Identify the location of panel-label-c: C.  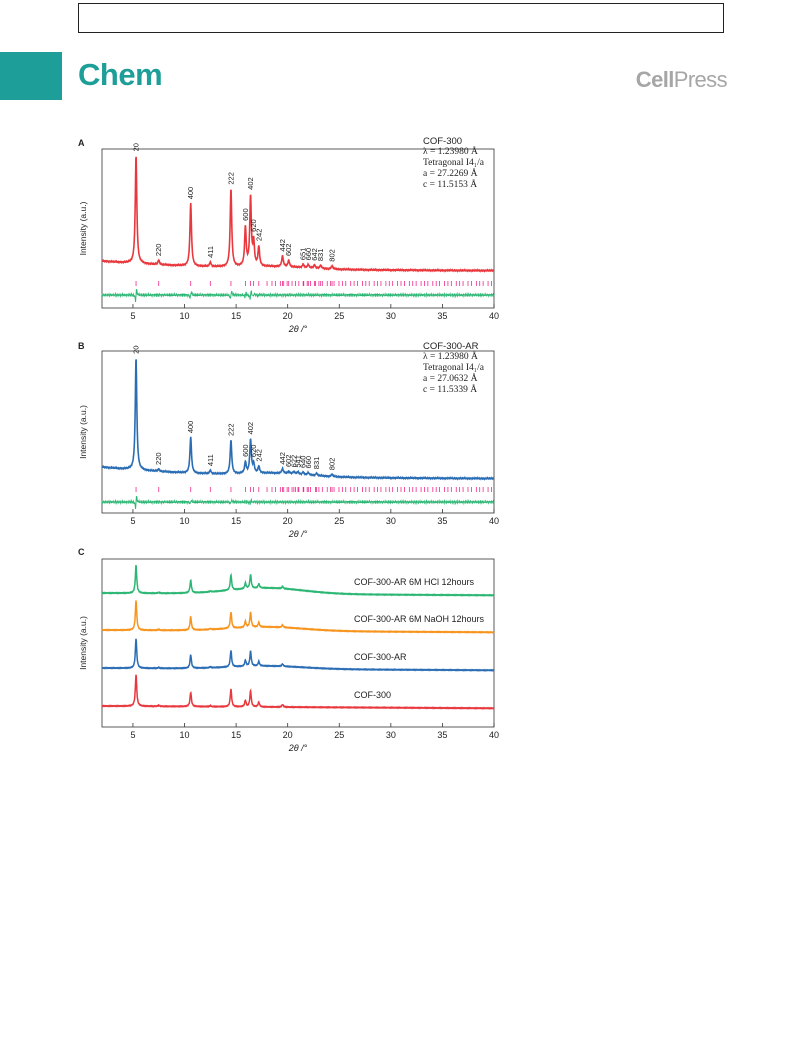
(81, 552).